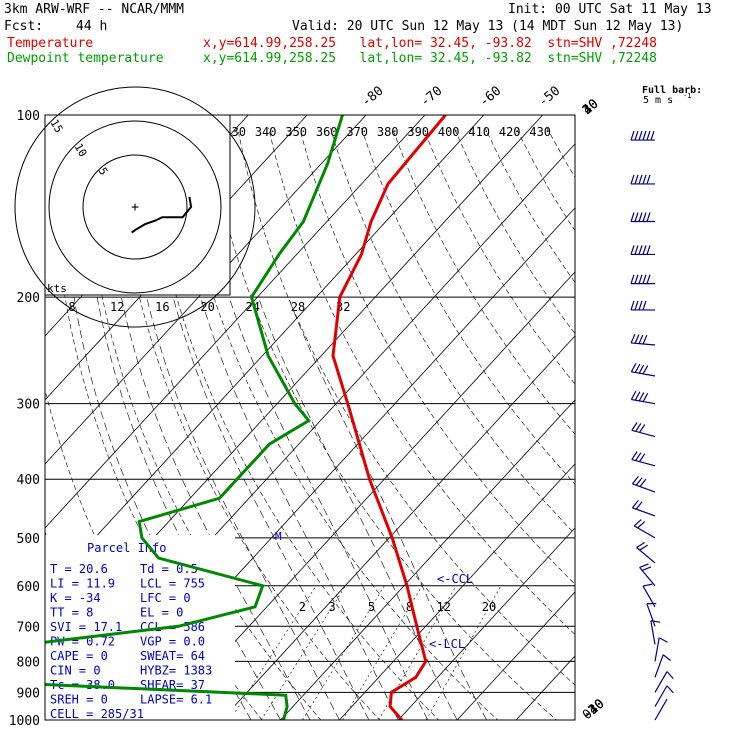 The width and height of the screenshot is (740, 740). Describe the element at coordinates (455, 579) in the screenshot. I see `ccl-marker: <-CCL` at that location.